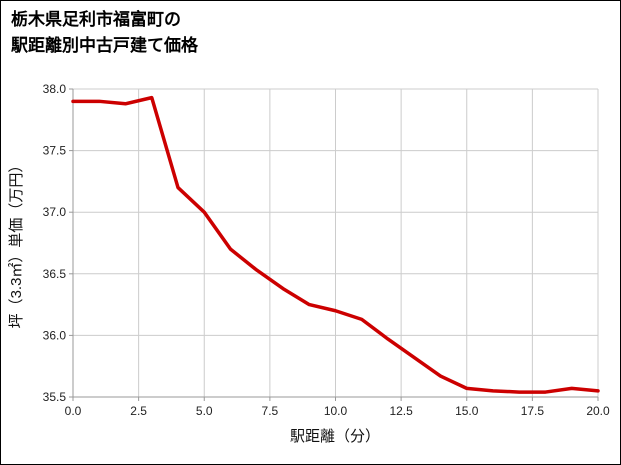 This screenshot has height=465, width=621. Describe the element at coordinates (104, 33) in the screenshot. I see `chart-title: 栃木県足利市福富町の 駅距離別中古戸建て価格` at that location.